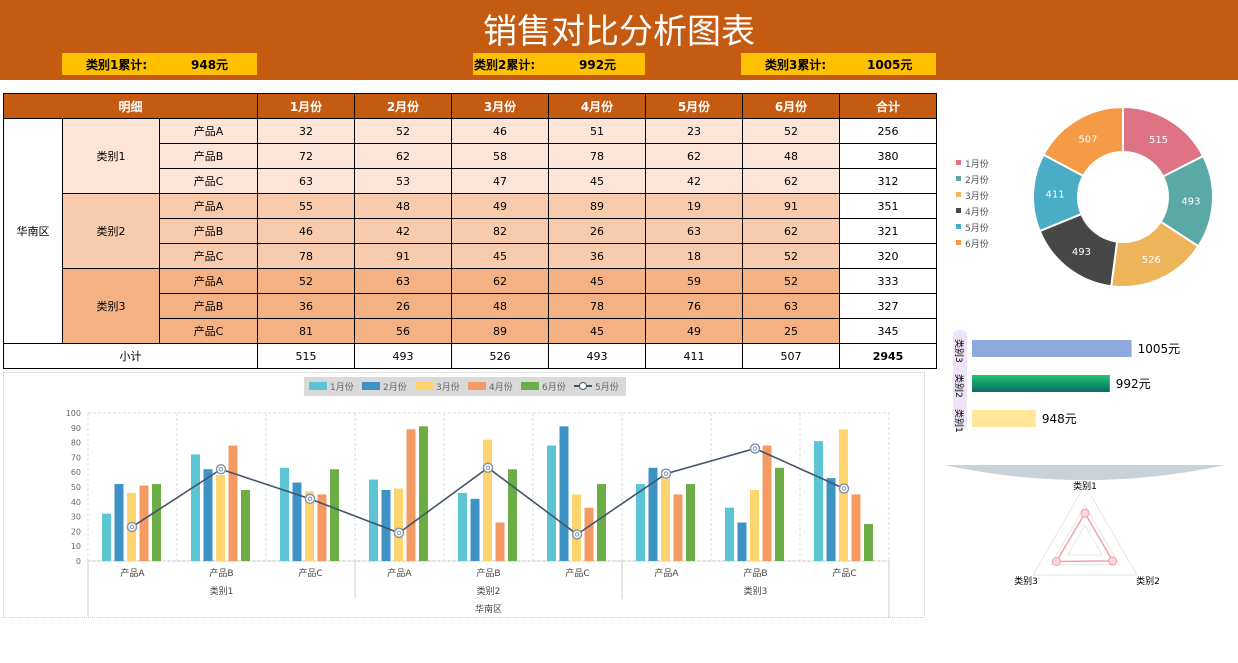 This screenshot has width=1238, height=663. I want to click on table-cell: 380, so click(888, 156).